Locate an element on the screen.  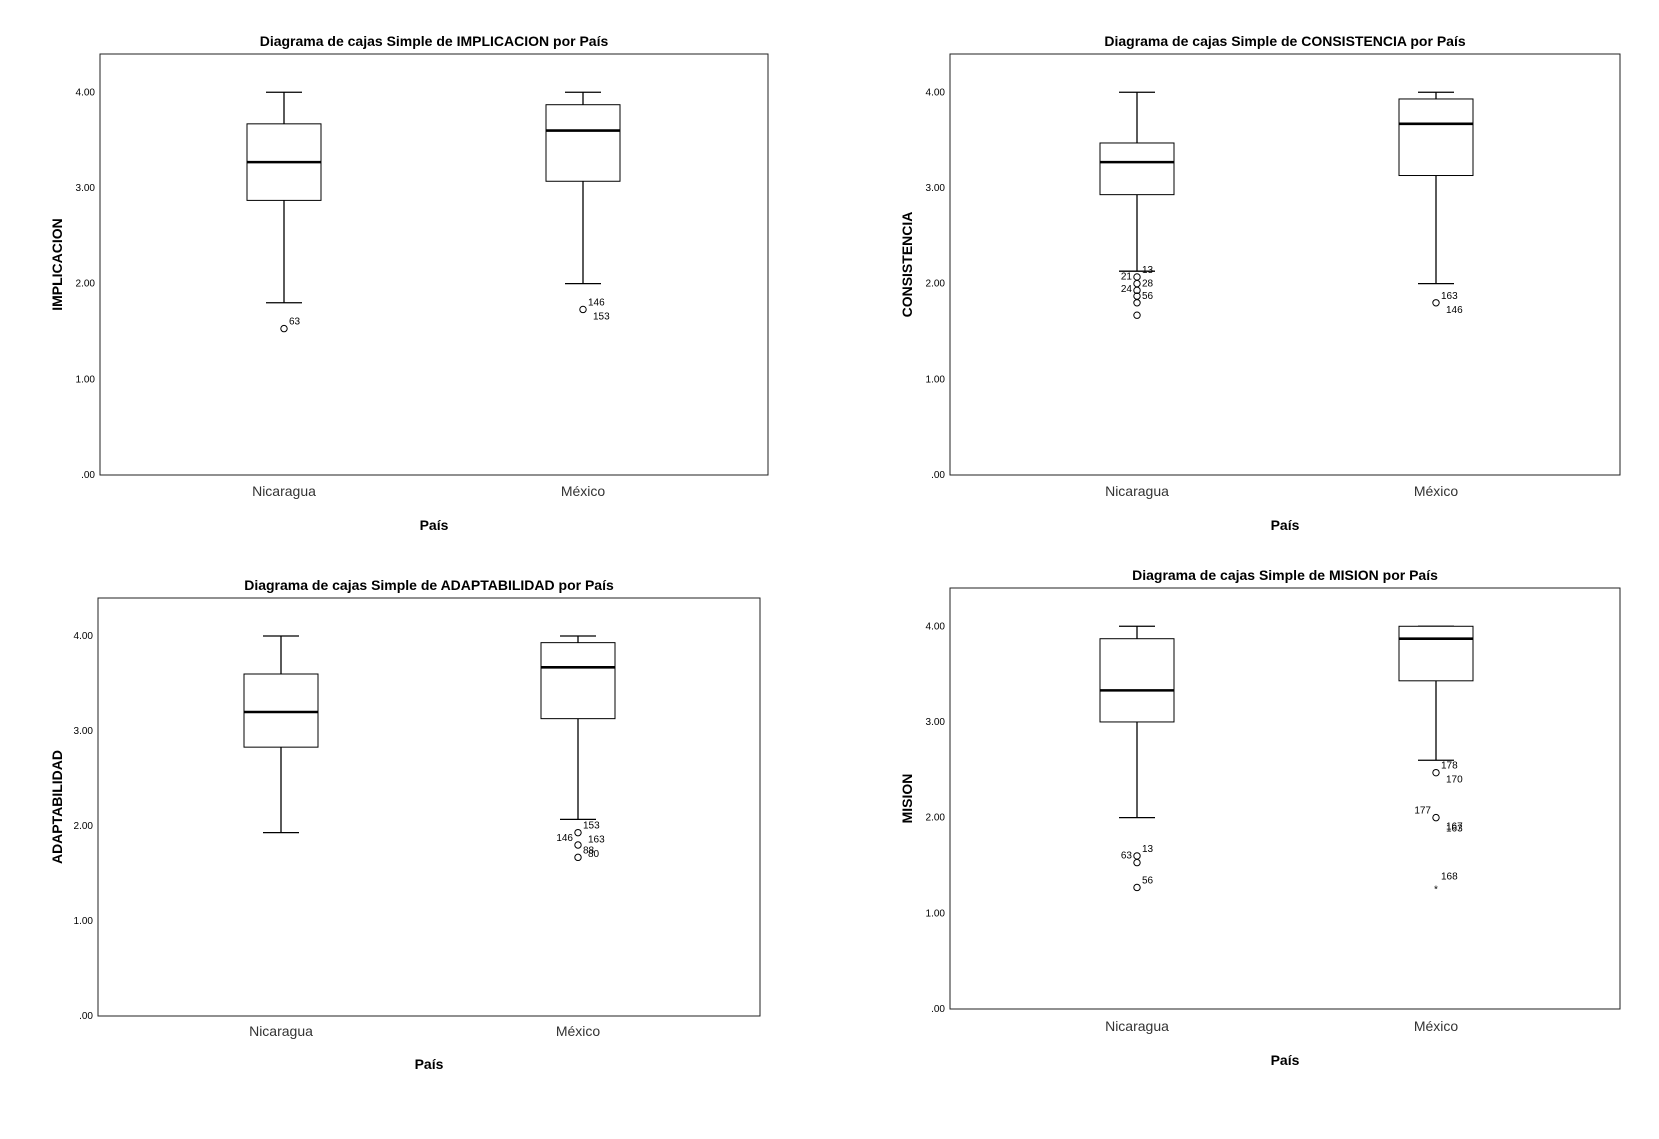
y-axis-label: MISION is located at coordinates (907, 799).